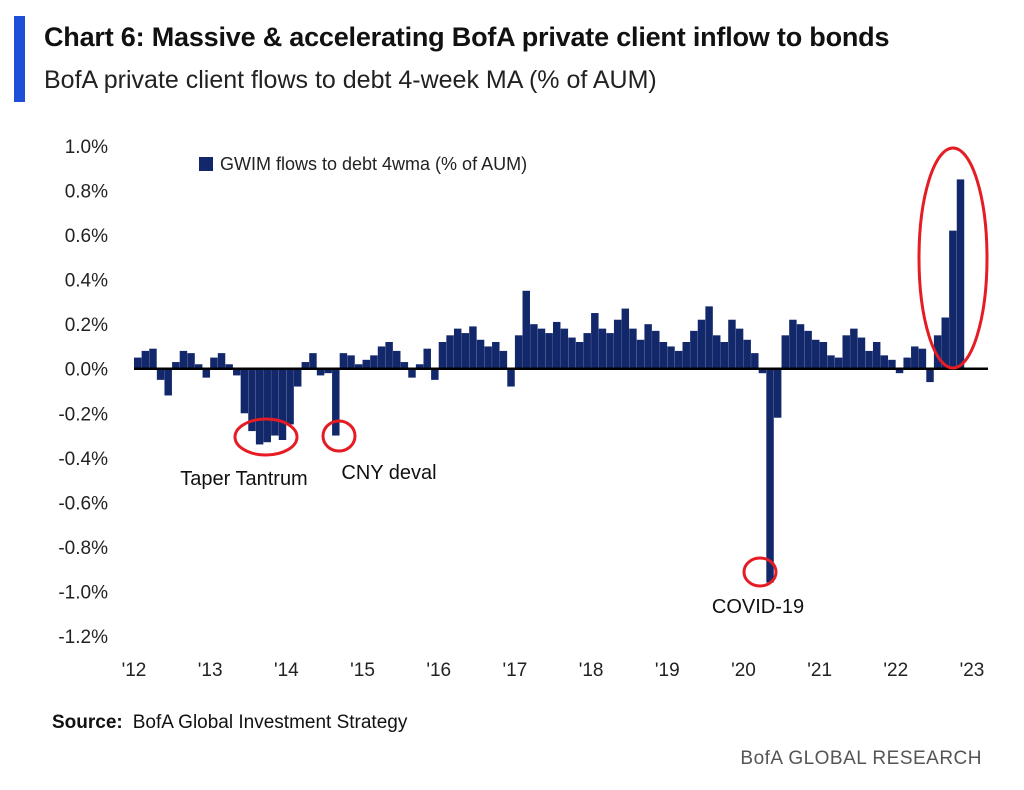 This screenshot has height=790, width=1024. What do you see at coordinates (83, 414) in the screenshot?
I see `y-tick-label: -0.2%` at bounding box center [83, 414].